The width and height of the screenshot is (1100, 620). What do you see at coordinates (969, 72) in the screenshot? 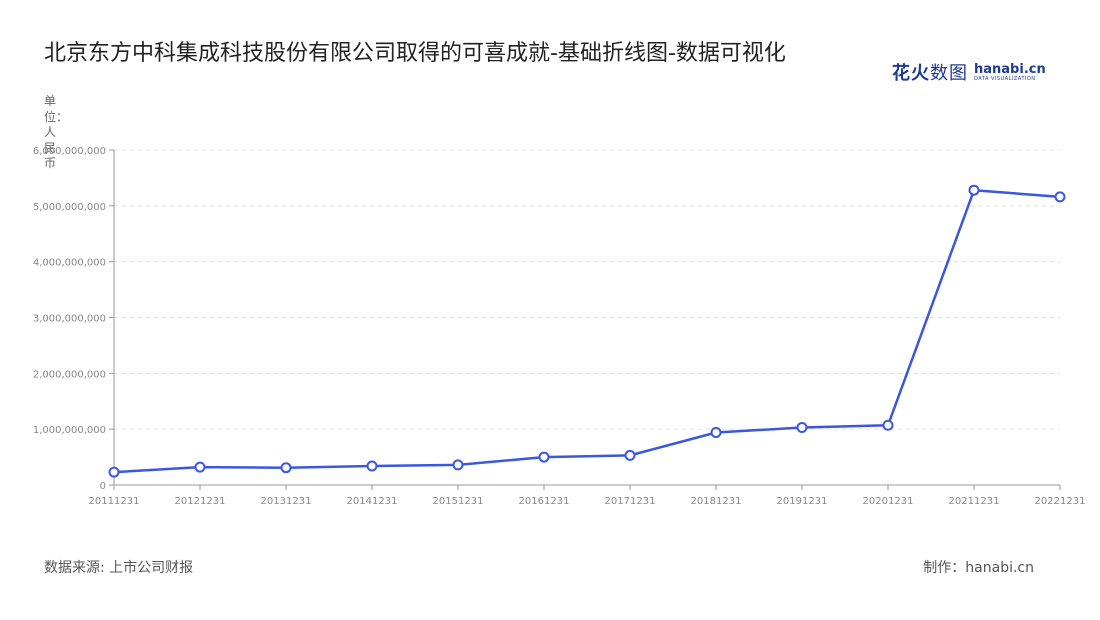
I see `brand-logo: 花火数图 hanabi.cn DATA VISUALIZATION` at bounding box center [969, 72].